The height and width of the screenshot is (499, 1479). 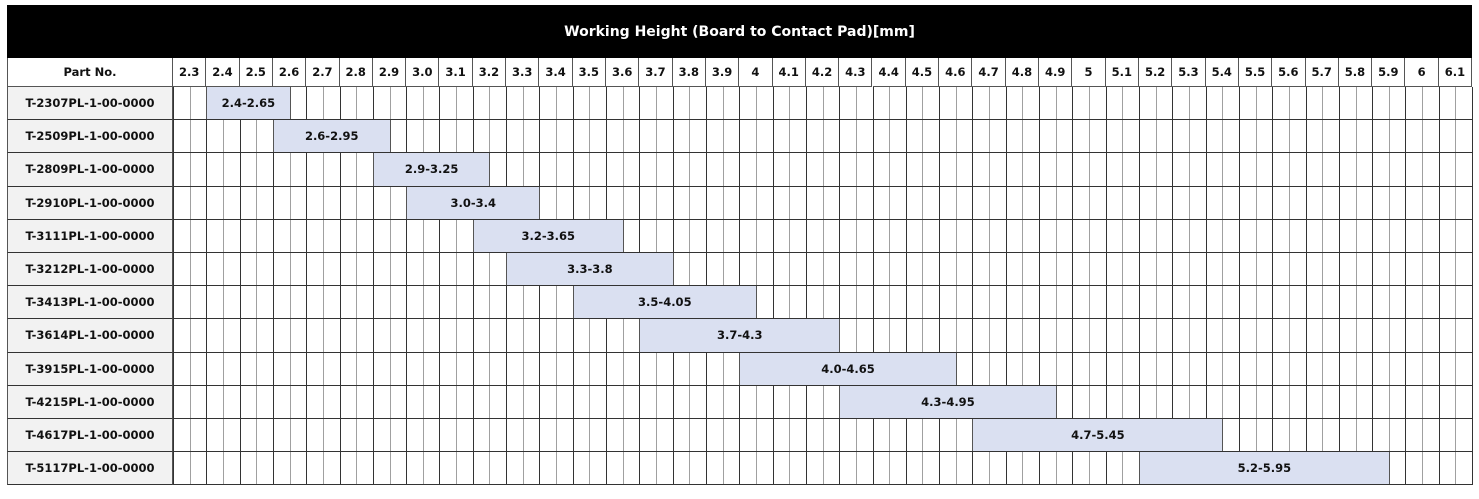 I want to click on x-tick-label: 3.7, so click(x=656, y=72).